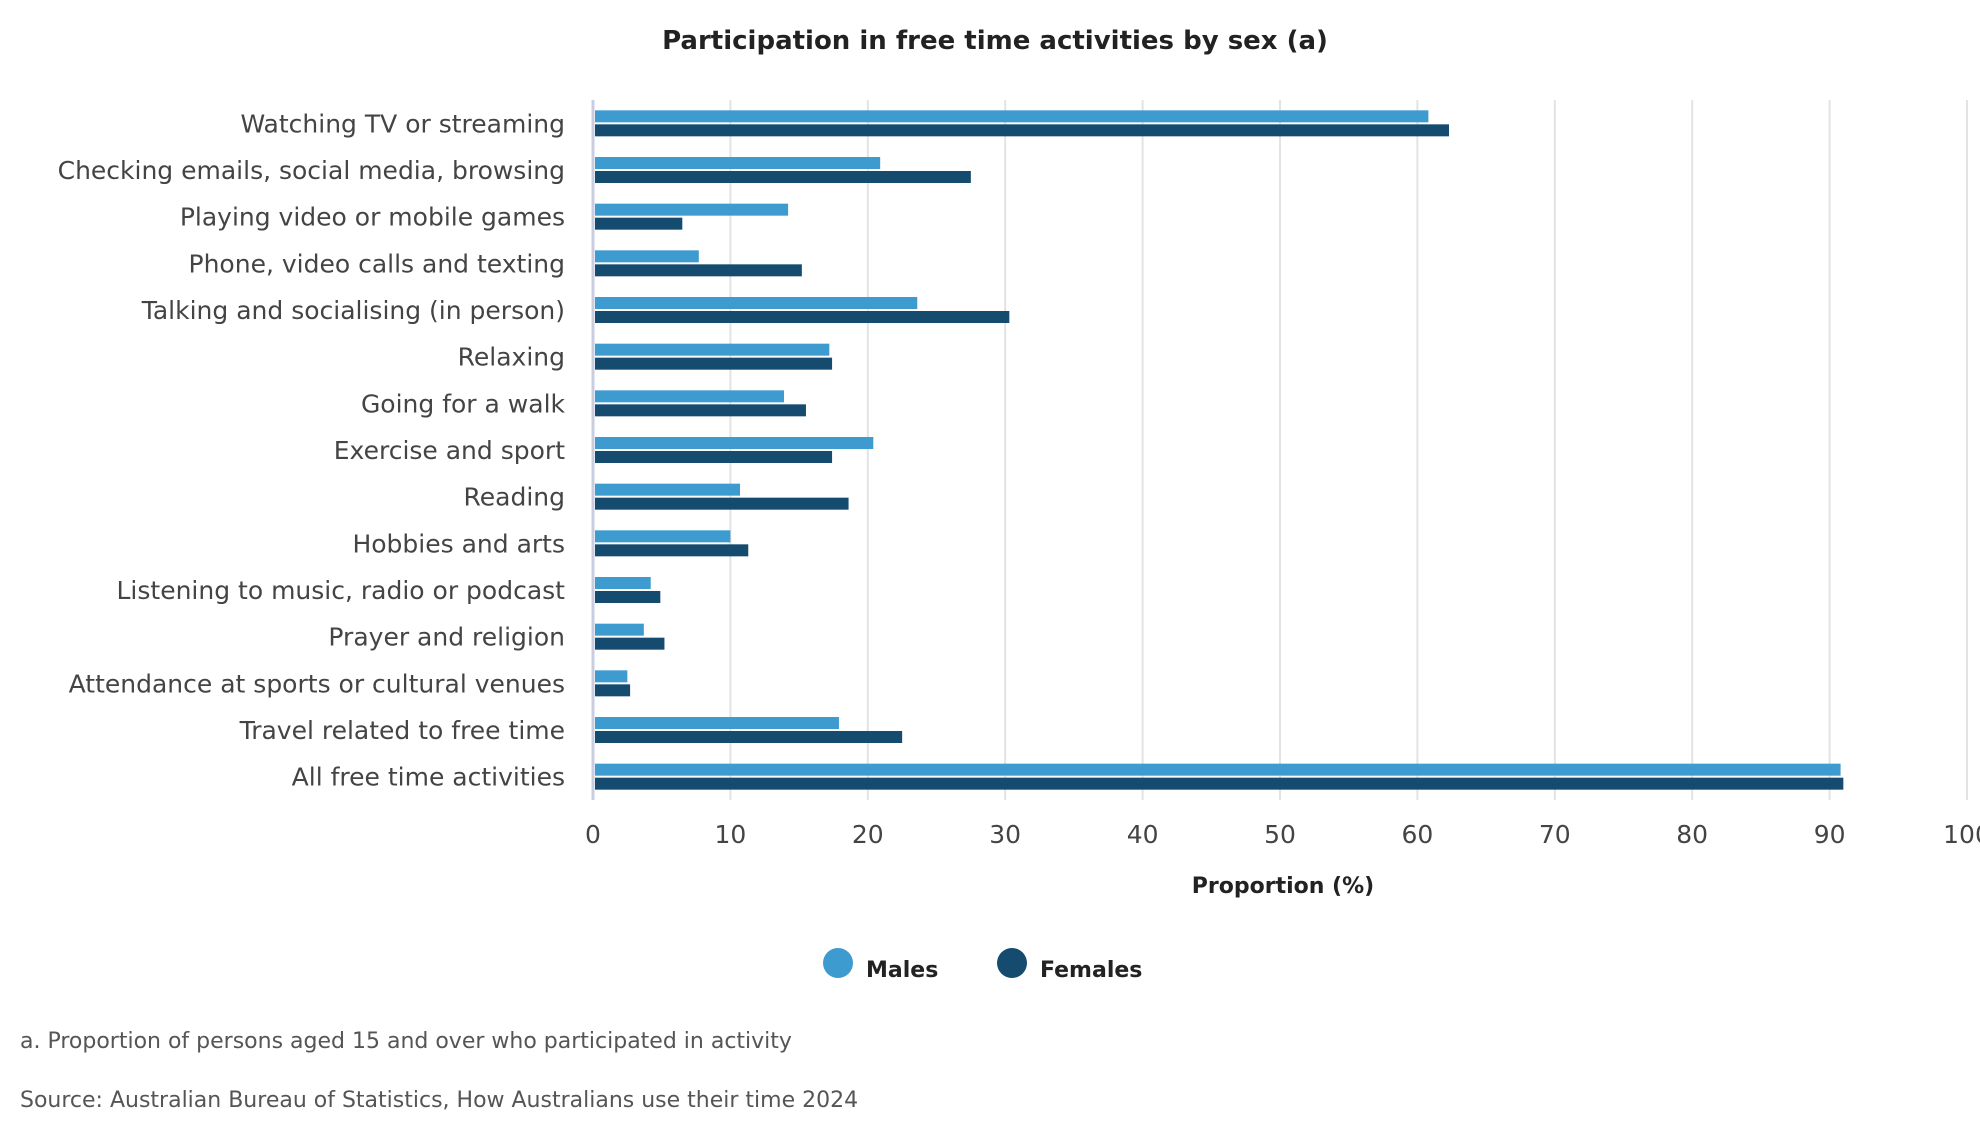 This screenshot has height=1140, width=1980. What do you see at coordinates (1555, 834) in the screenshot?
I see `x-tick-label: 70` at bounding box center [1555, 834].